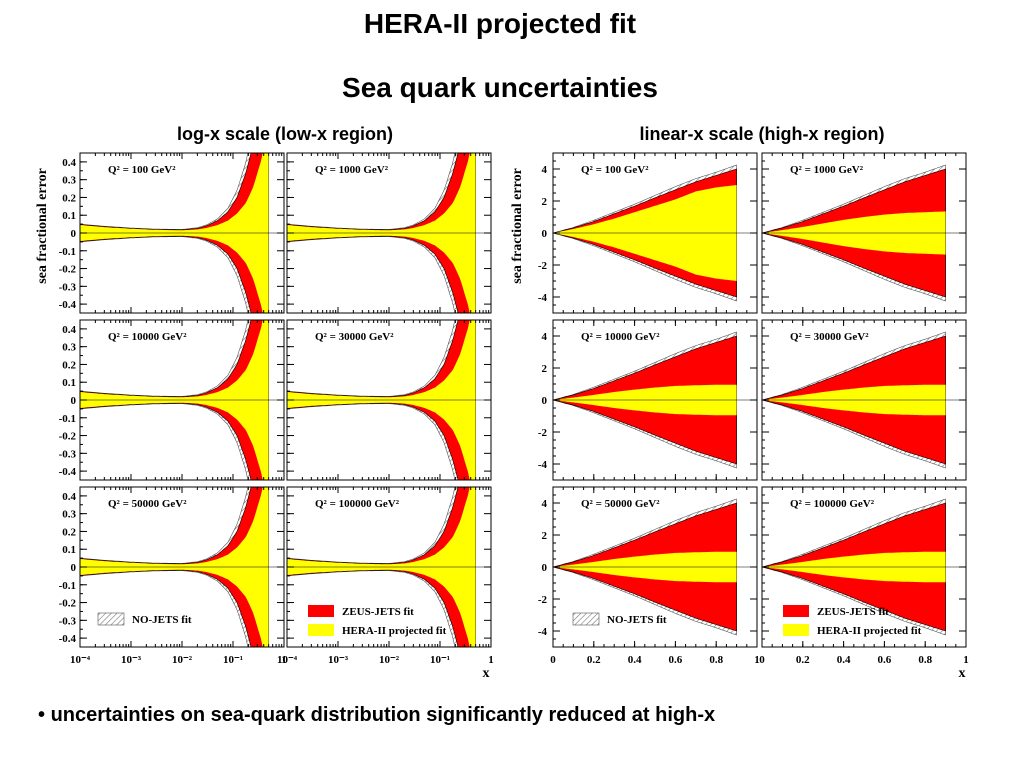 The image size is (1024, 768). Describe the element at coordinates (389, 400) in the screenshot. I see `log-panel: Q² = 30000 GeV²` at that location.